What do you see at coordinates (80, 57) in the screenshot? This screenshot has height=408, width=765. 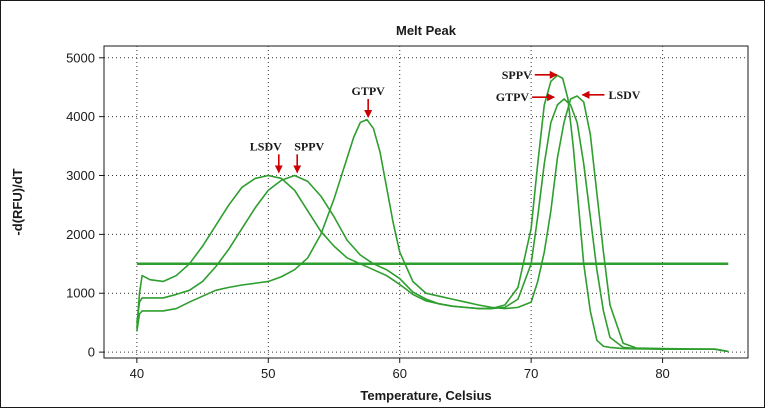 I see `y-tick-label: 5000` at bounding box center [80, 57].